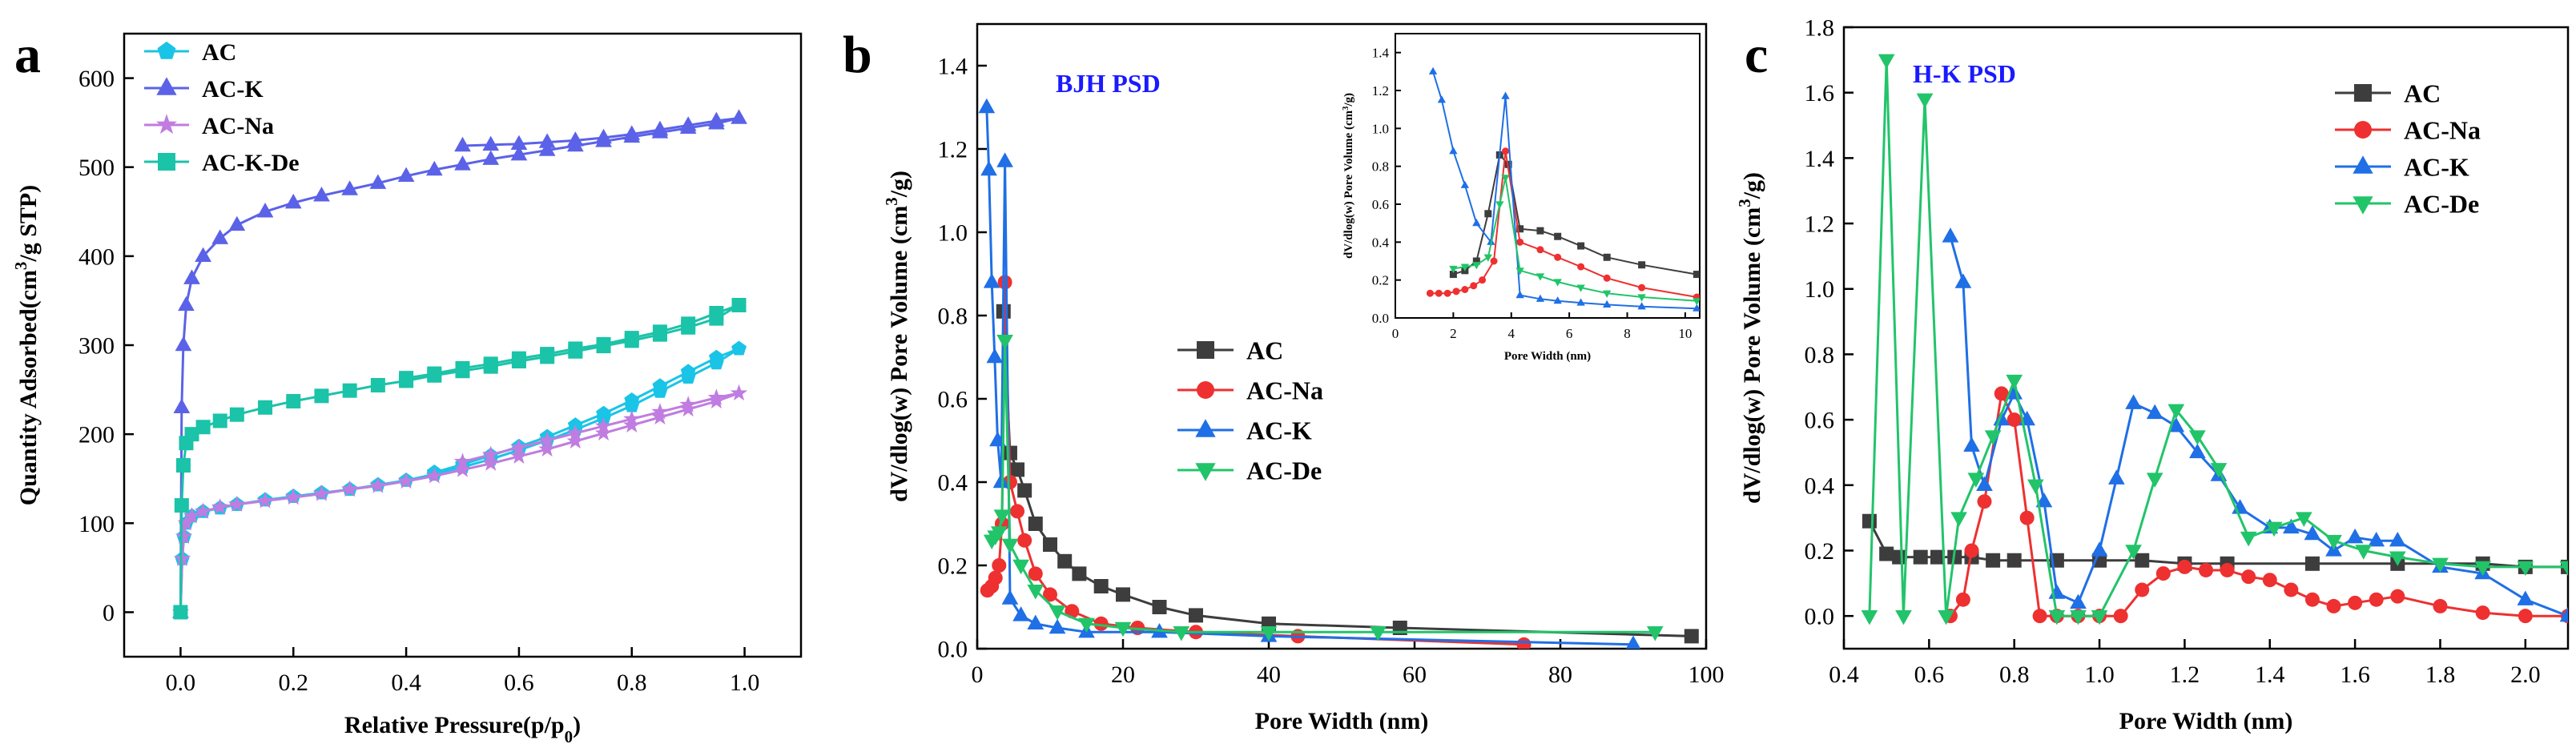 This screenshot has height=752, width=2576. Describe the element at coordinates (1547, 356) in the screenshot. I see `x-axis-label: Pore Width (nm)` at that location.